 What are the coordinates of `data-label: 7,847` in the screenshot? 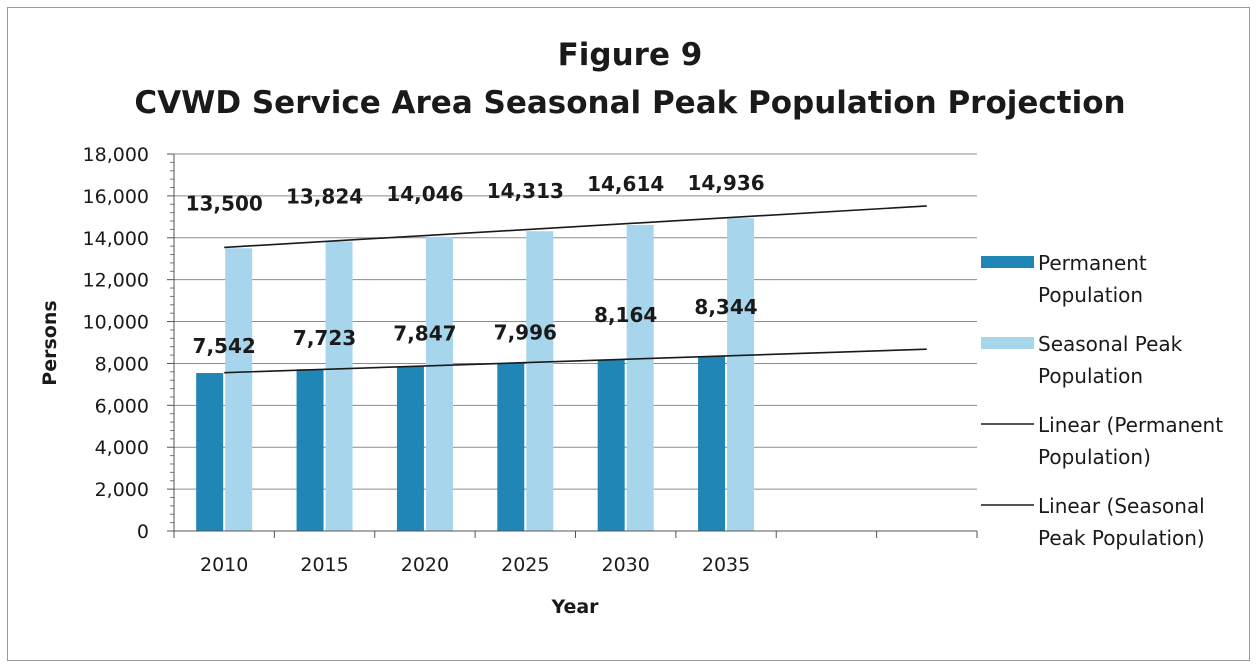 It's located at (424, 334).